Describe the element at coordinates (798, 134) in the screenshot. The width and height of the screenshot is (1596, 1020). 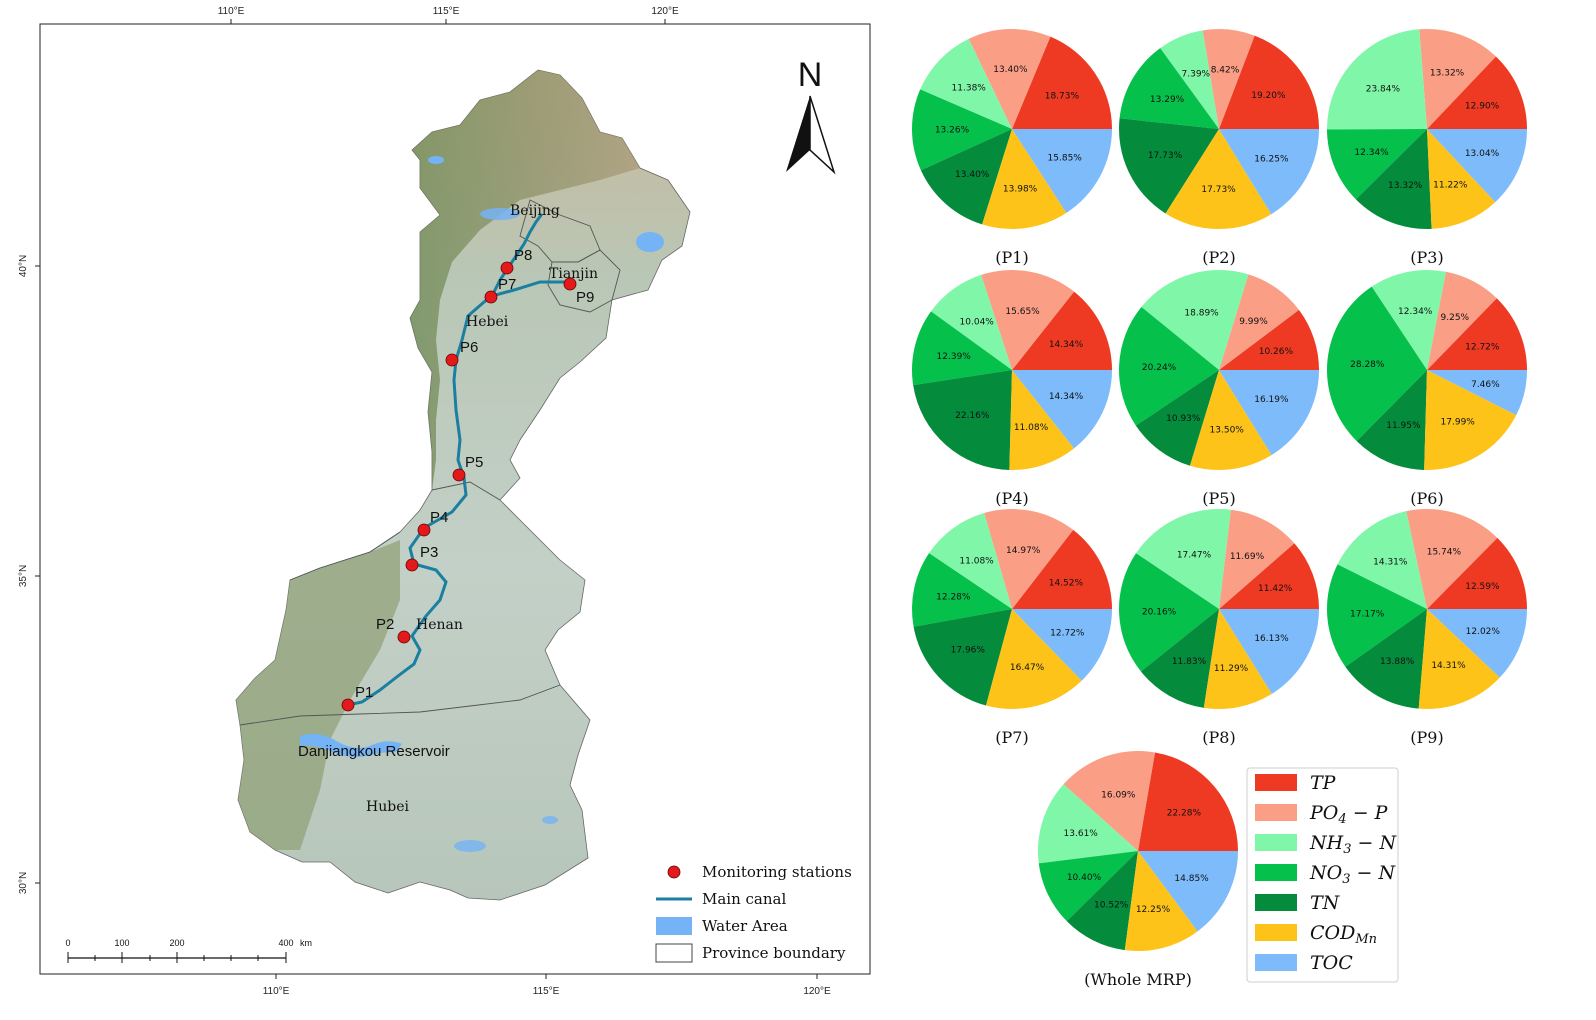
I see `north-arrow-left-icon` at that location.